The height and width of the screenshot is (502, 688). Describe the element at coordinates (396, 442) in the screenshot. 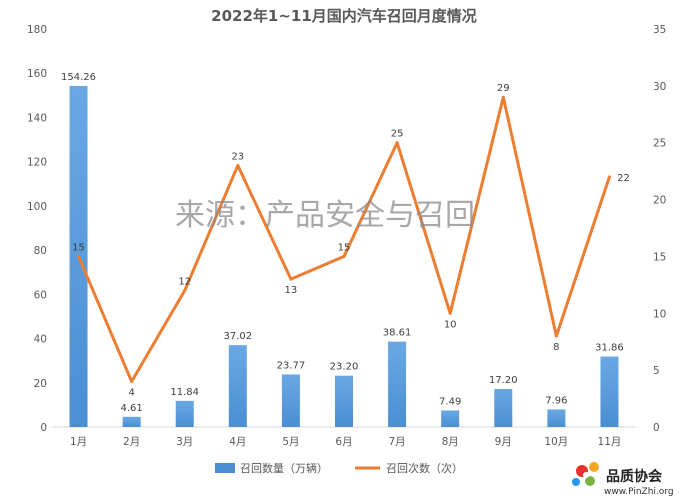

I see `x-tick-label: 7月` at that location.